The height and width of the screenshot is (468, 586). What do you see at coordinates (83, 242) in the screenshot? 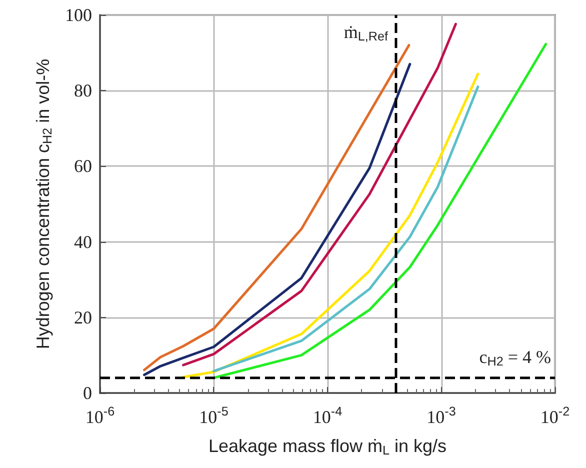
I see `y-tick-label: 40` at bounding box center [83, 242].